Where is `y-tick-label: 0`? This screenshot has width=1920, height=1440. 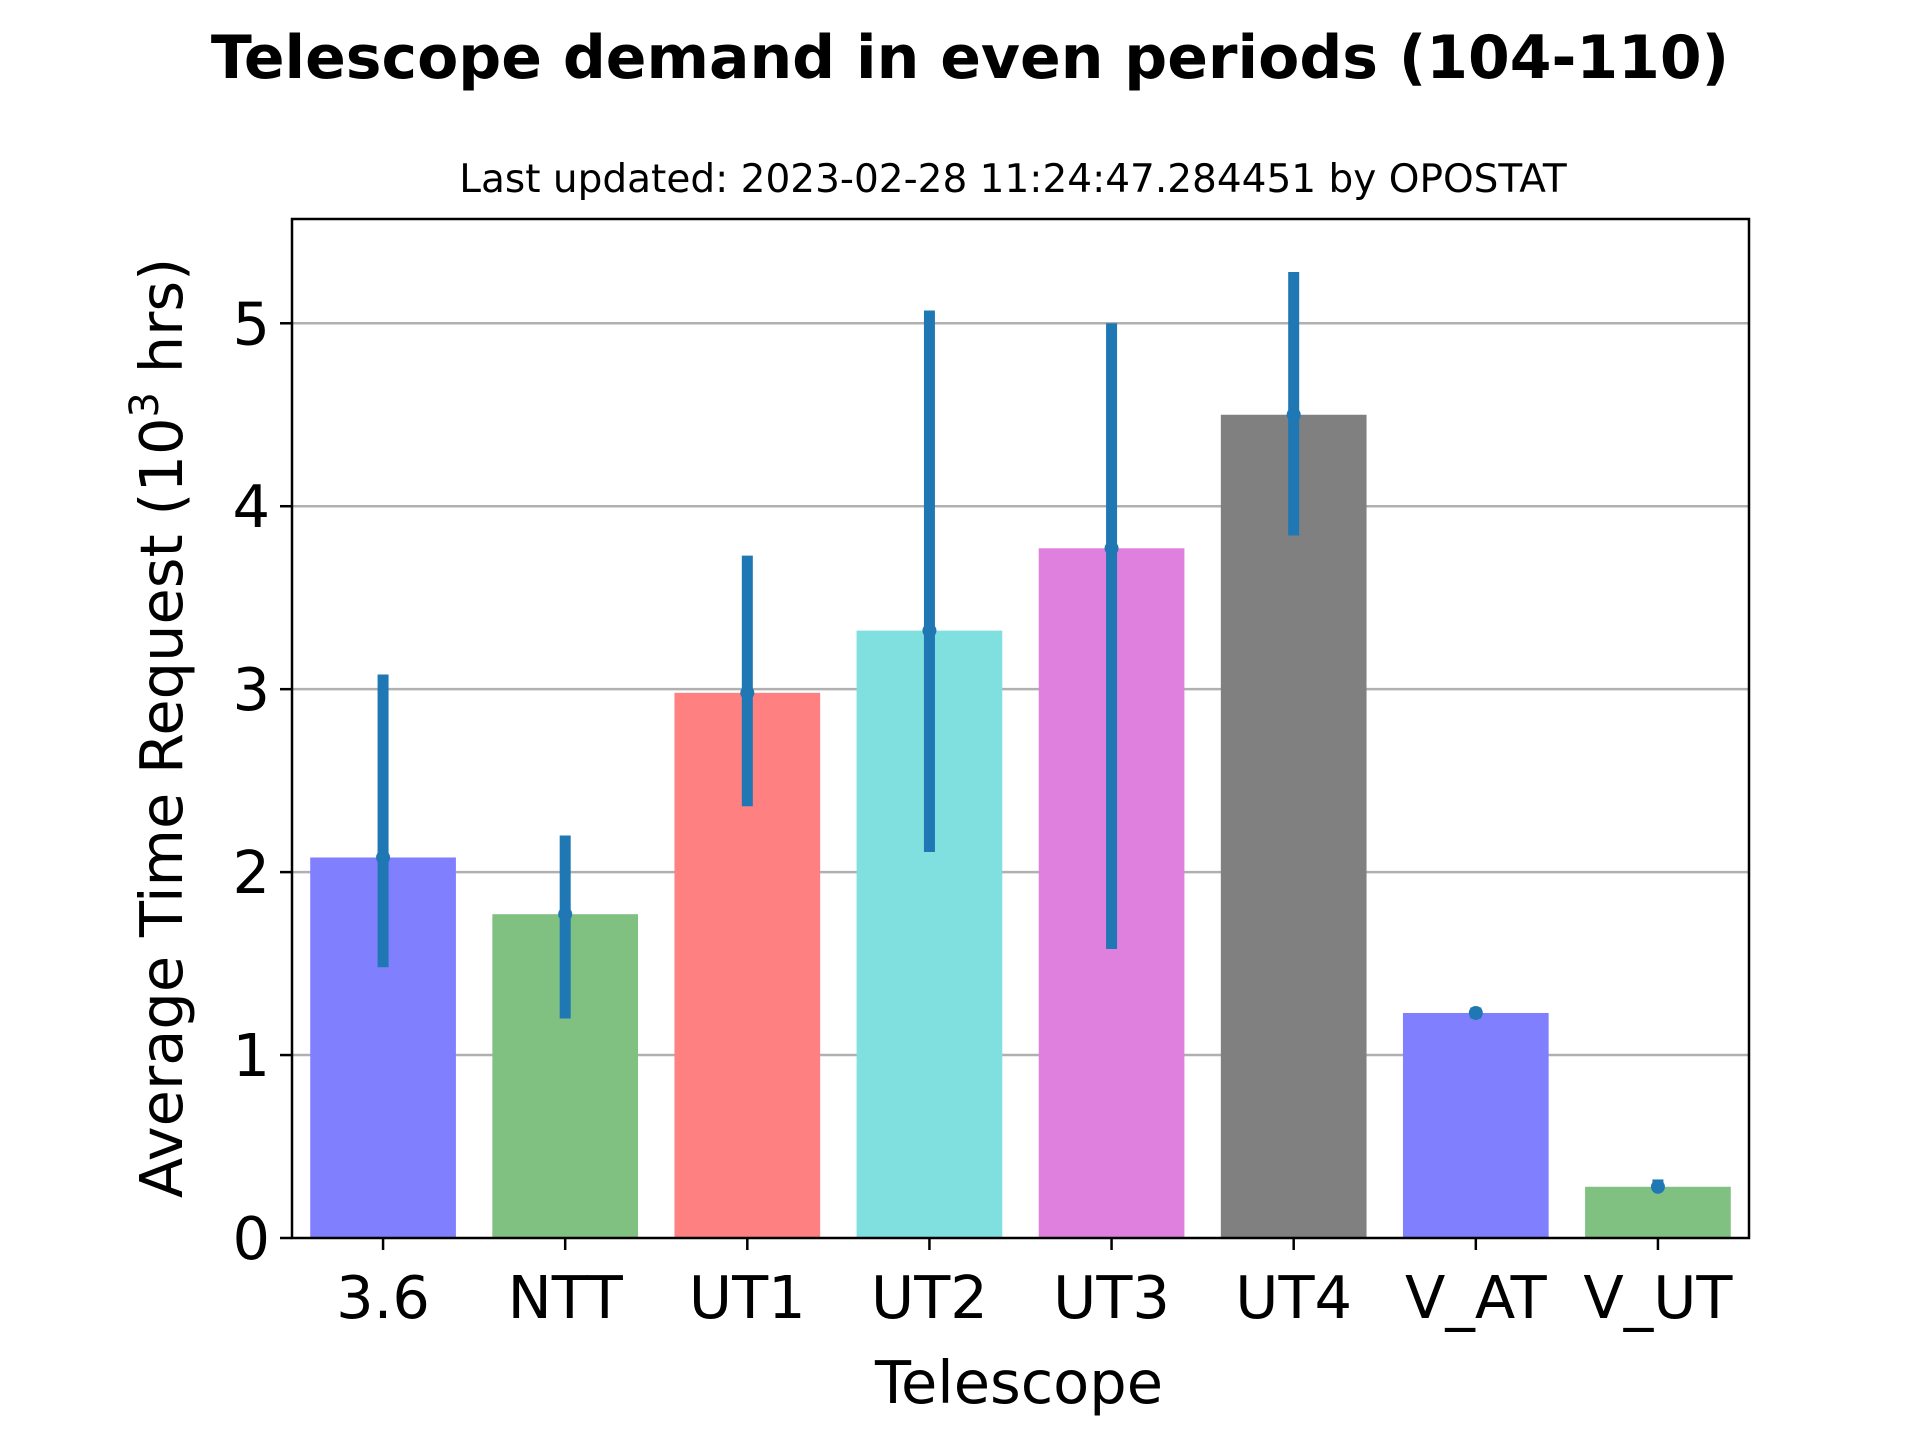
y-tick-label: 0 is located at coordinates (251, 1238).